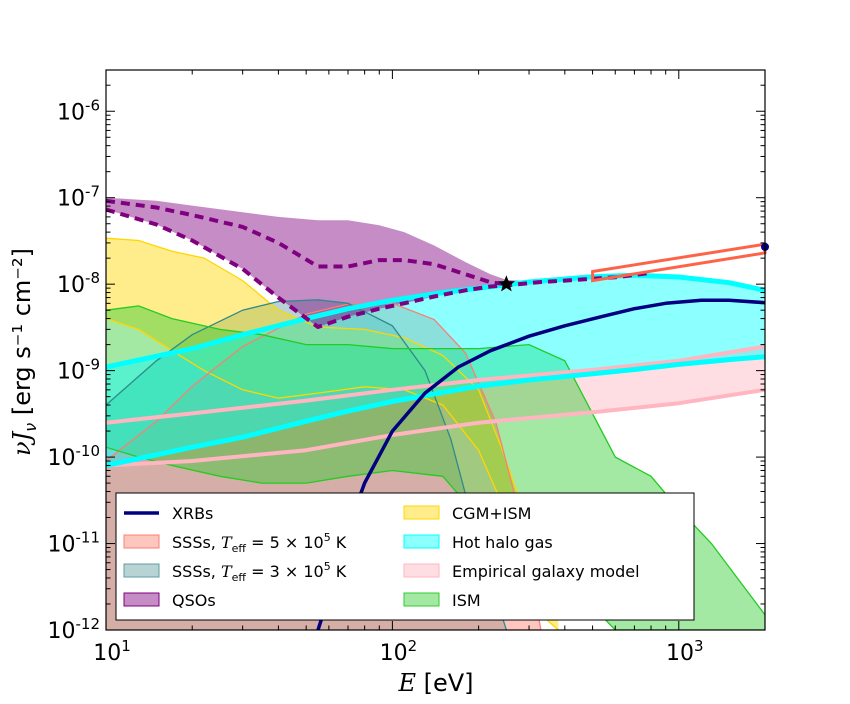  What do you see at coordinates (399, 651) in the screenshot?
I see `x-tick-label-1: 10²` at bounding box center [399, 651].